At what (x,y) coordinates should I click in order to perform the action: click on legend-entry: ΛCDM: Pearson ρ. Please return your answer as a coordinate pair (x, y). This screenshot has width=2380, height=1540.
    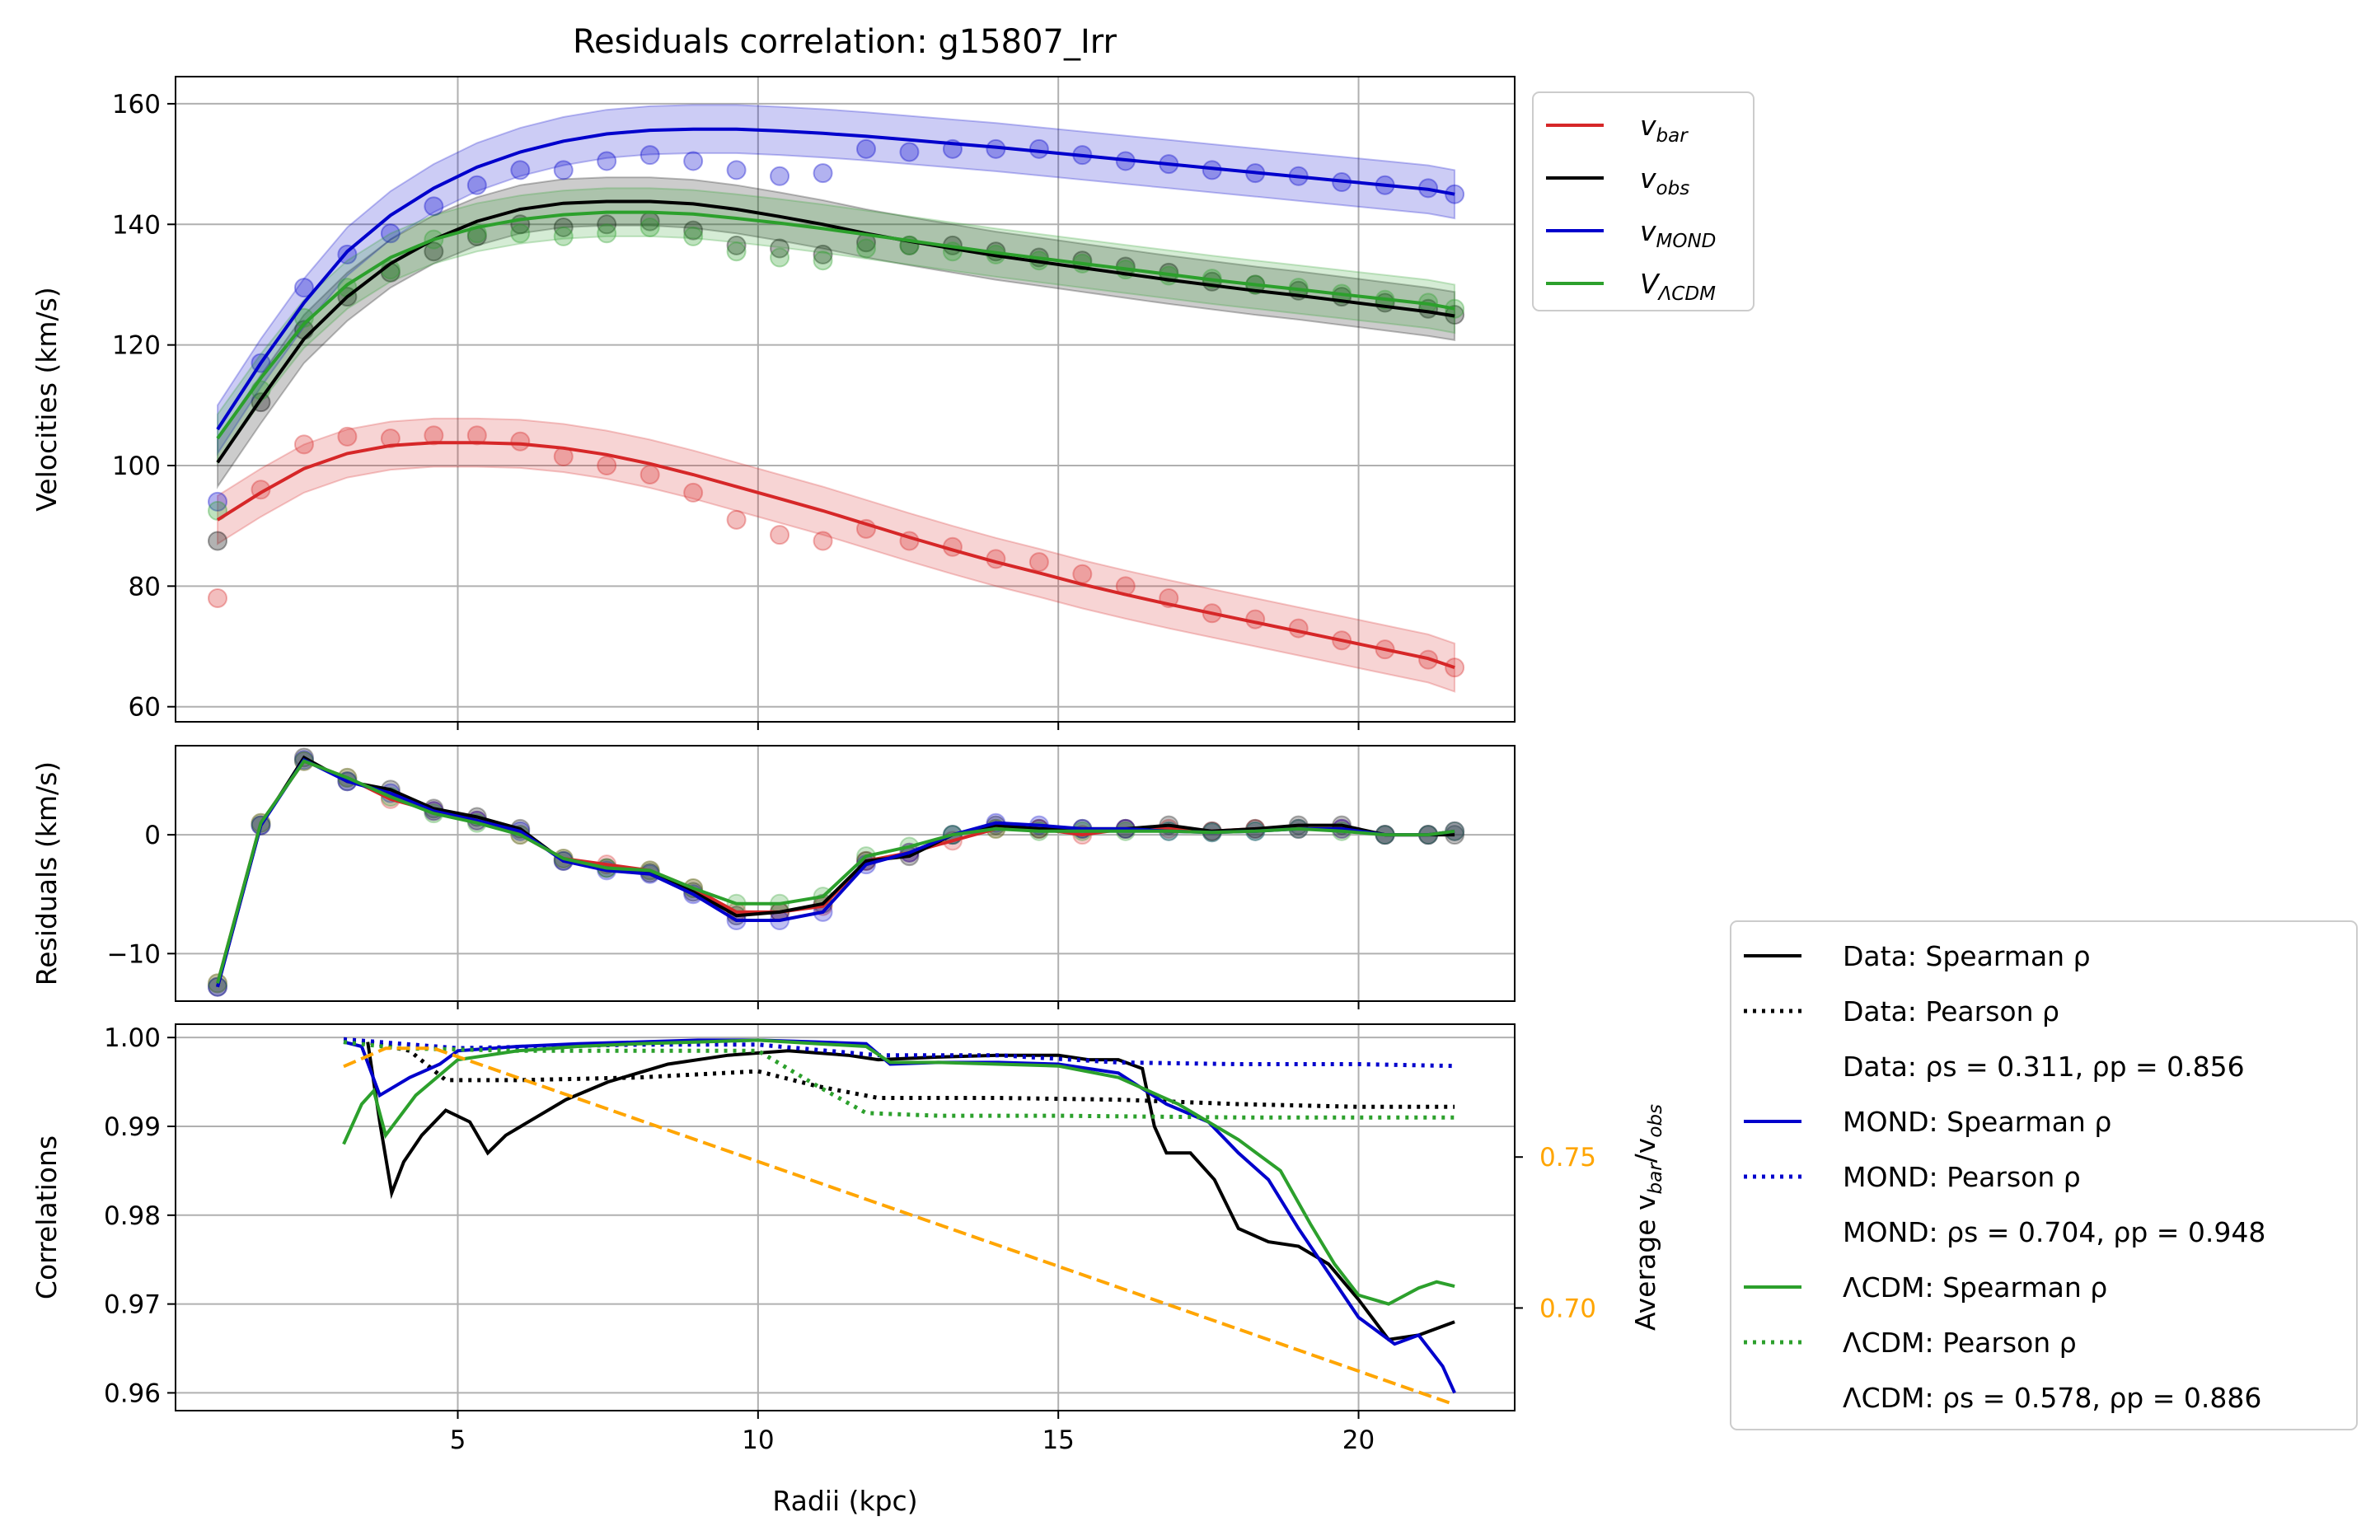
    Looking at the image, I should click on (1910, 1343).